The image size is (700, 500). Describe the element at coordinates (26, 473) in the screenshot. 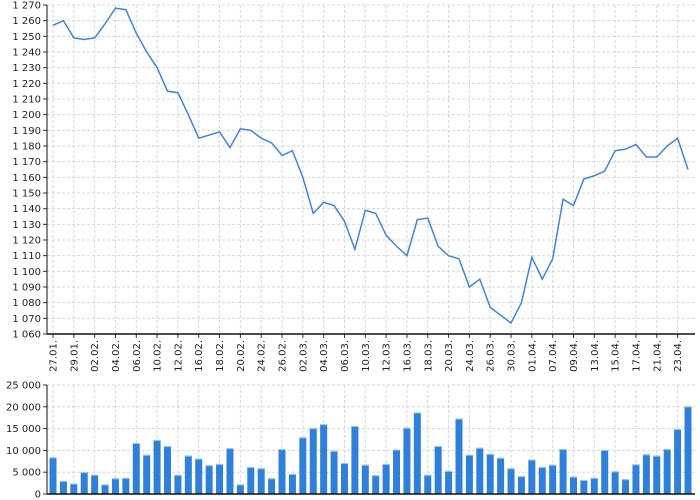

I see `y-tick-label: 5 000` at that location.